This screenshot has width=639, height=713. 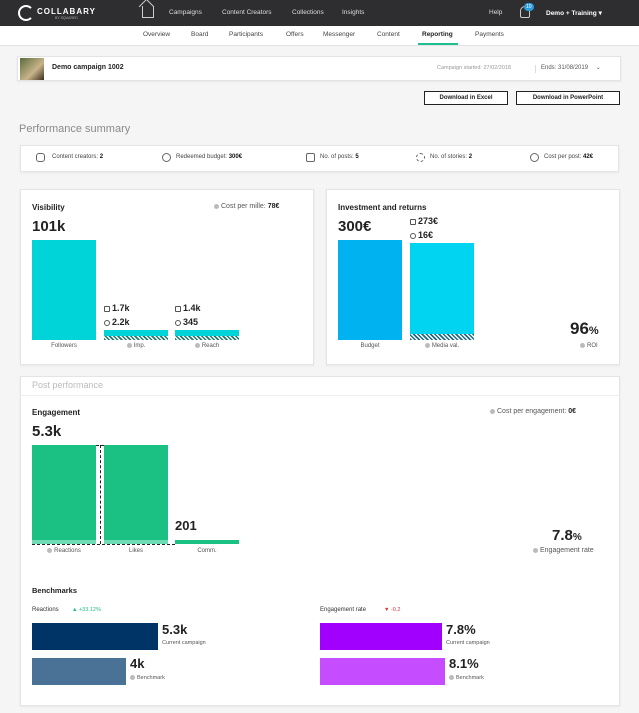 I want to click on cpe-label: Cost per engagement:, so click(x=532, y=411).